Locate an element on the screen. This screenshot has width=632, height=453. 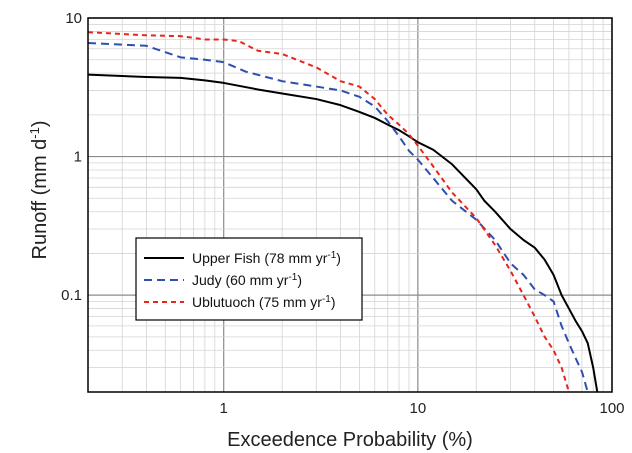
legend-upper-fish-sup: -1 is located at coordinates (331, 255).